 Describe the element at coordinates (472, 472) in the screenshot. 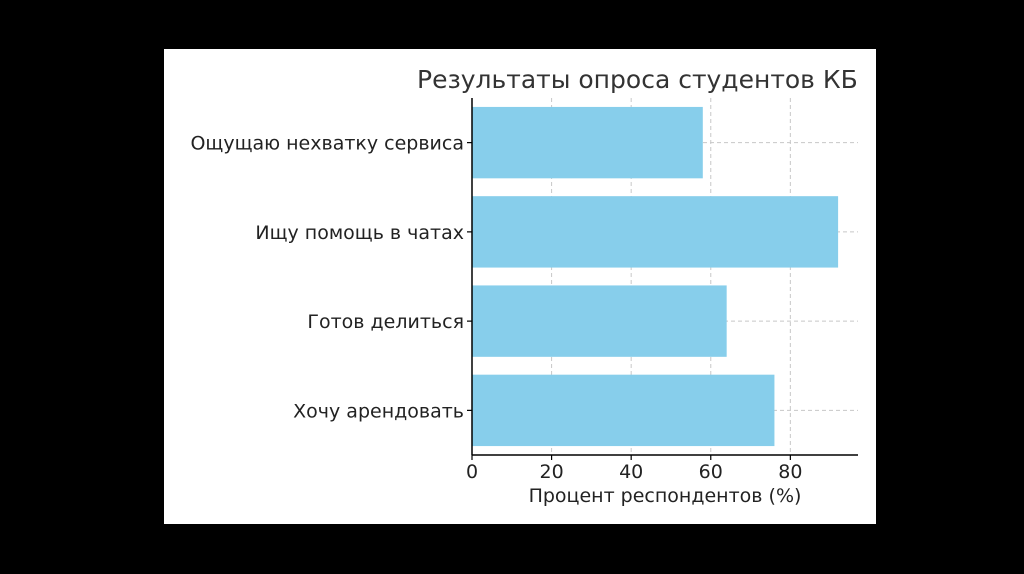

I see `x-tick-label-0: 0` at that location.